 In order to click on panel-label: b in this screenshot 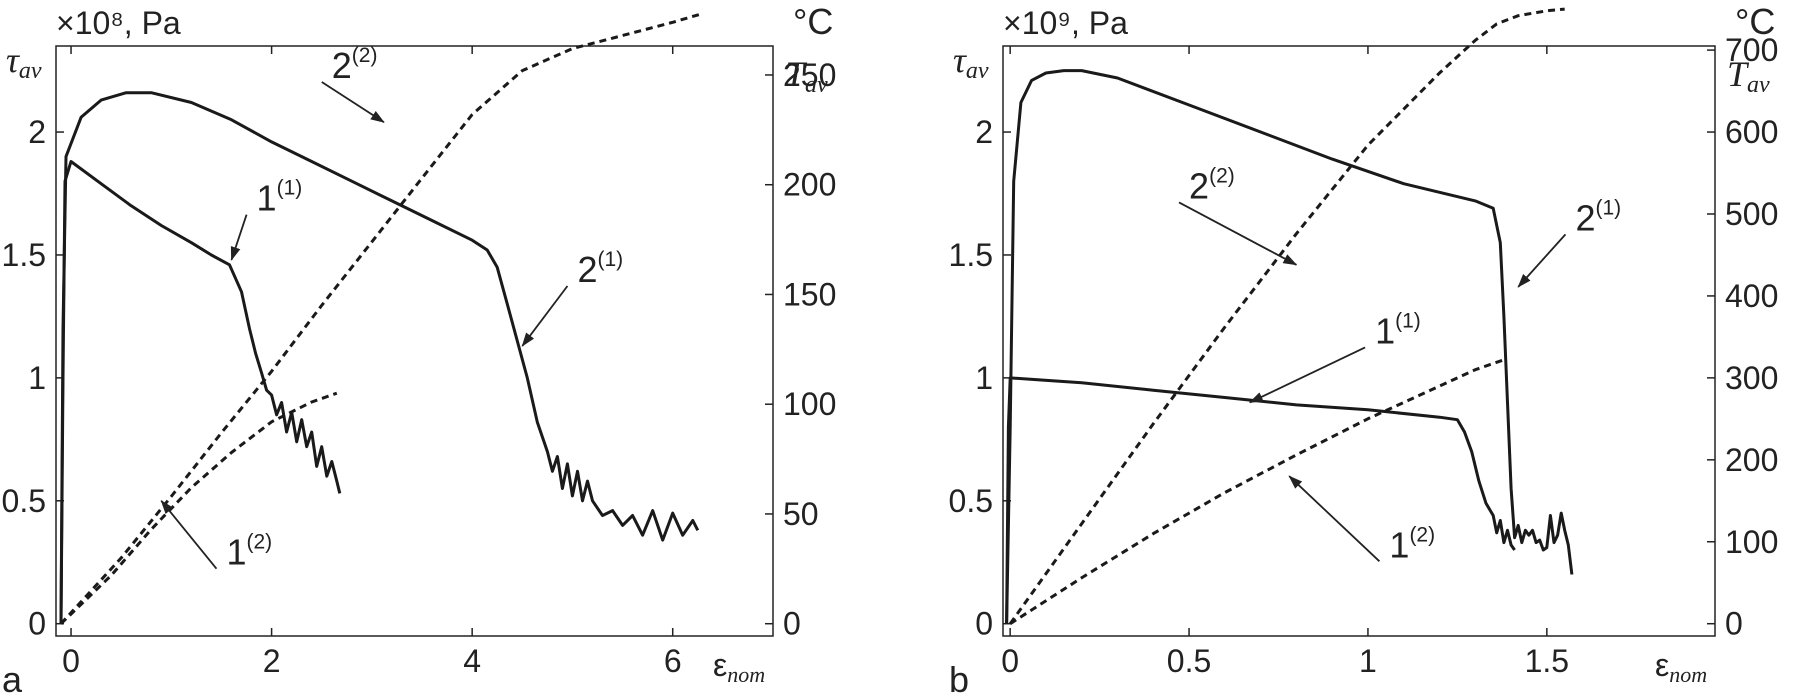, I will do `click(959, 679)`.